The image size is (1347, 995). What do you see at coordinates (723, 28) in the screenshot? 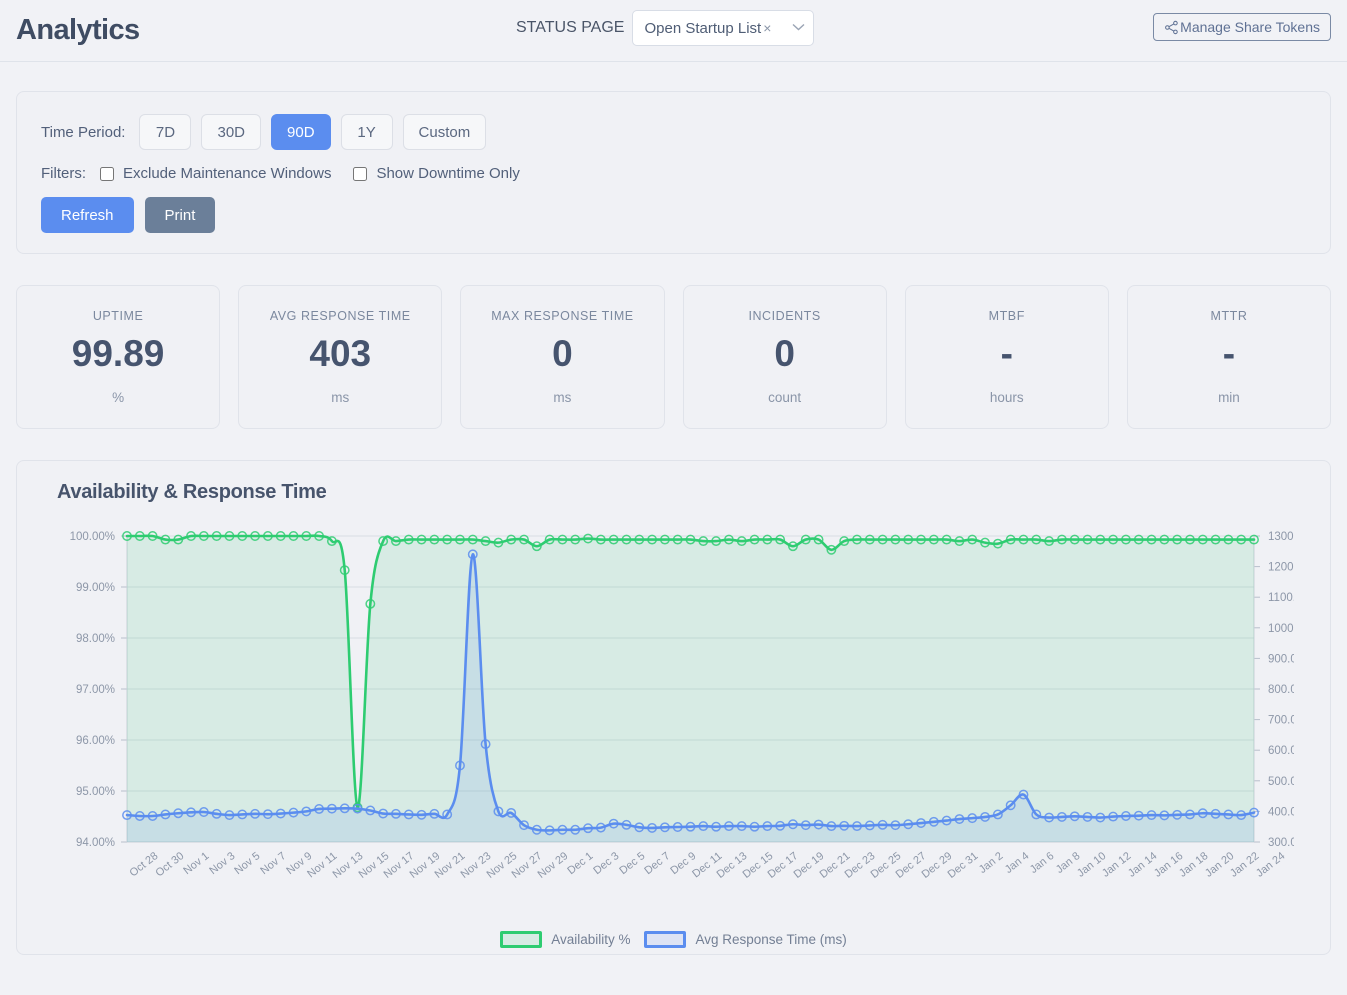
I see `status-page-select: Open Startup List ×` at bounding box center [723, 28].